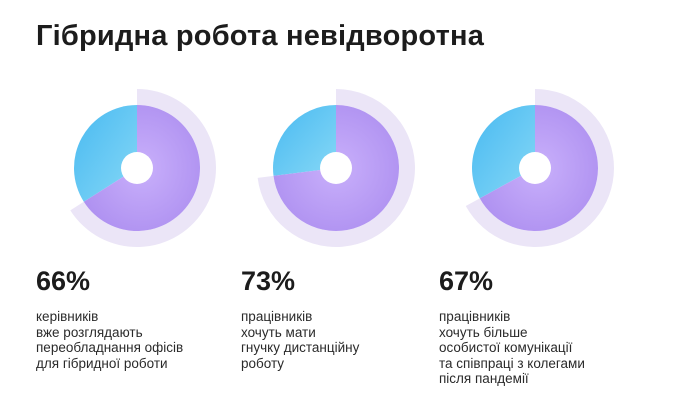 The height and width of the screenshot is (414, 690). What do you see at coordinates (512, 363) in the screenshot?
I see `description-line: та співпраці з колегами` at bounding box center [512, 363].